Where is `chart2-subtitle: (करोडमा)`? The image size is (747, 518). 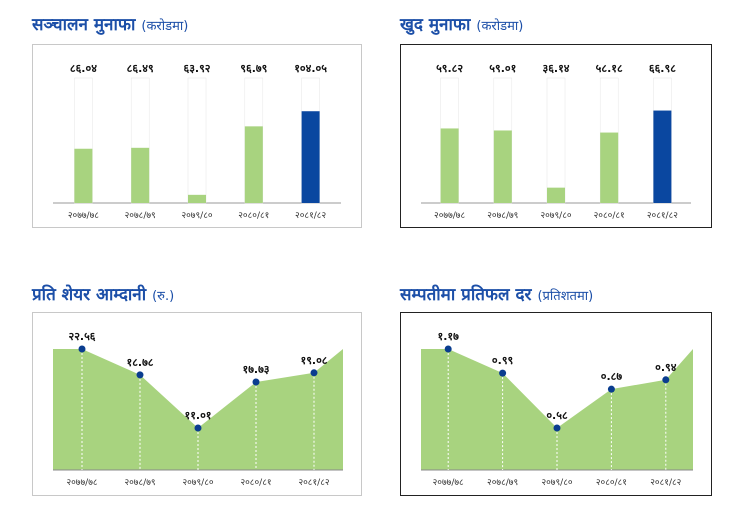 chart2-subtitle: (करोडमा) is located at coordinates (500, 26).